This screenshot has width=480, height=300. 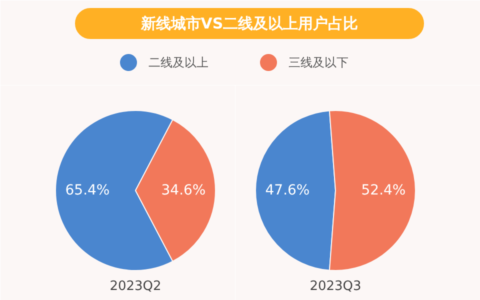 I want to click on text: 2023Q2, so click(x=136, y=286).